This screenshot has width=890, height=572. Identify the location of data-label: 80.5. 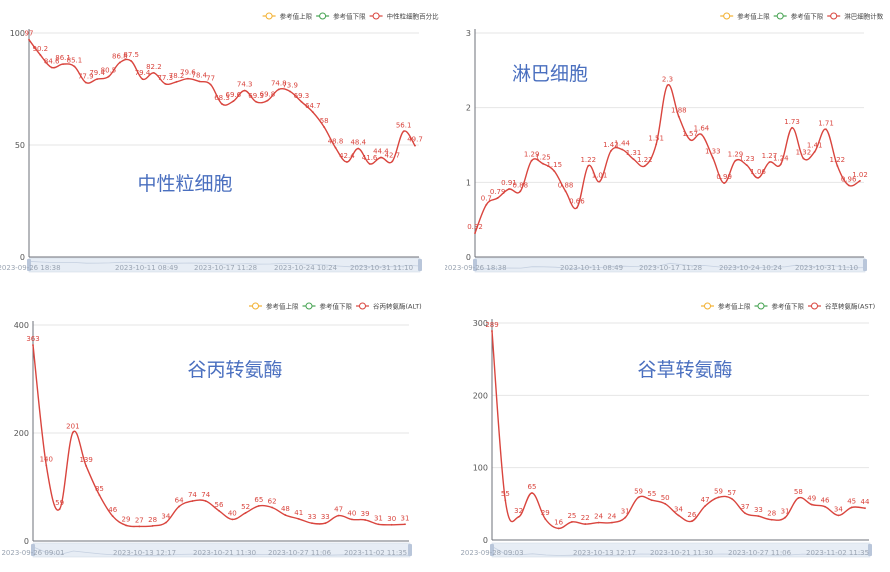
(109, 71).